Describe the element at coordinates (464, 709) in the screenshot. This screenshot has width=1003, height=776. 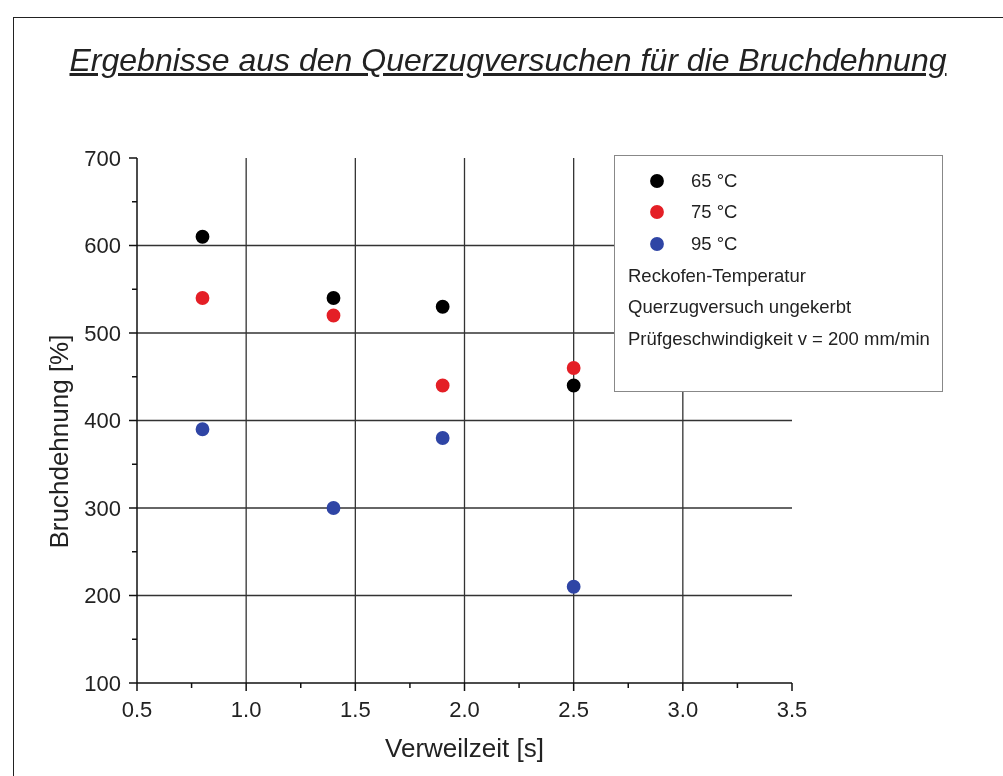
I see `x-tick-label: 2.0` at that location.